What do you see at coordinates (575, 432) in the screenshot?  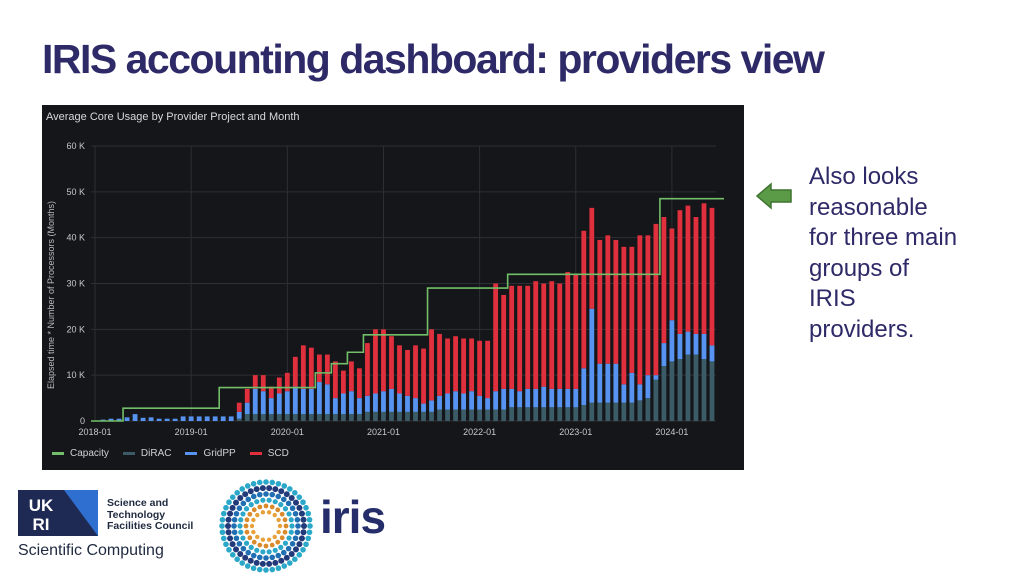 I see `x-tick-label: 2023-01` at bounding box center [575, 432].